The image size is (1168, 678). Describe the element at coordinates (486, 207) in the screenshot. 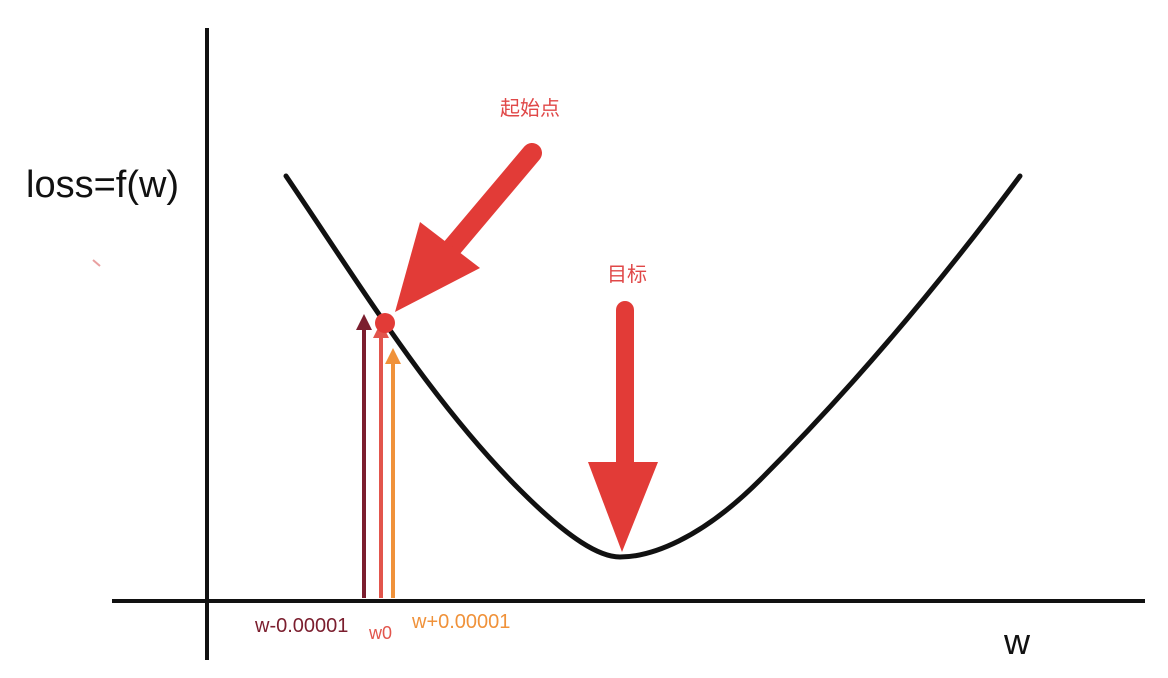

I see `start-arrow-shaft` at that location.